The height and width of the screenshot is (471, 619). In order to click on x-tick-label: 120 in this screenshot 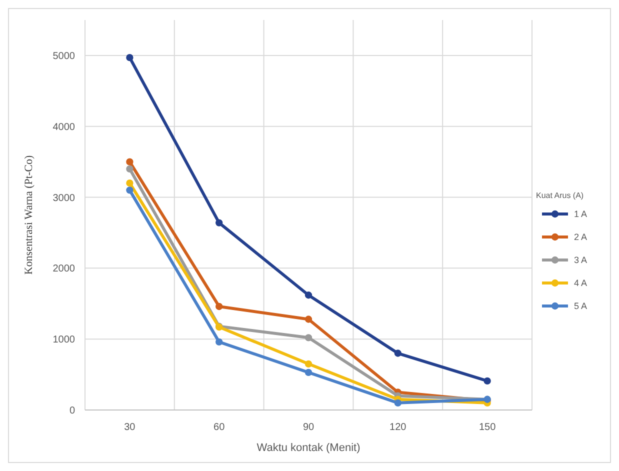, I will do `click(398, 427)`.